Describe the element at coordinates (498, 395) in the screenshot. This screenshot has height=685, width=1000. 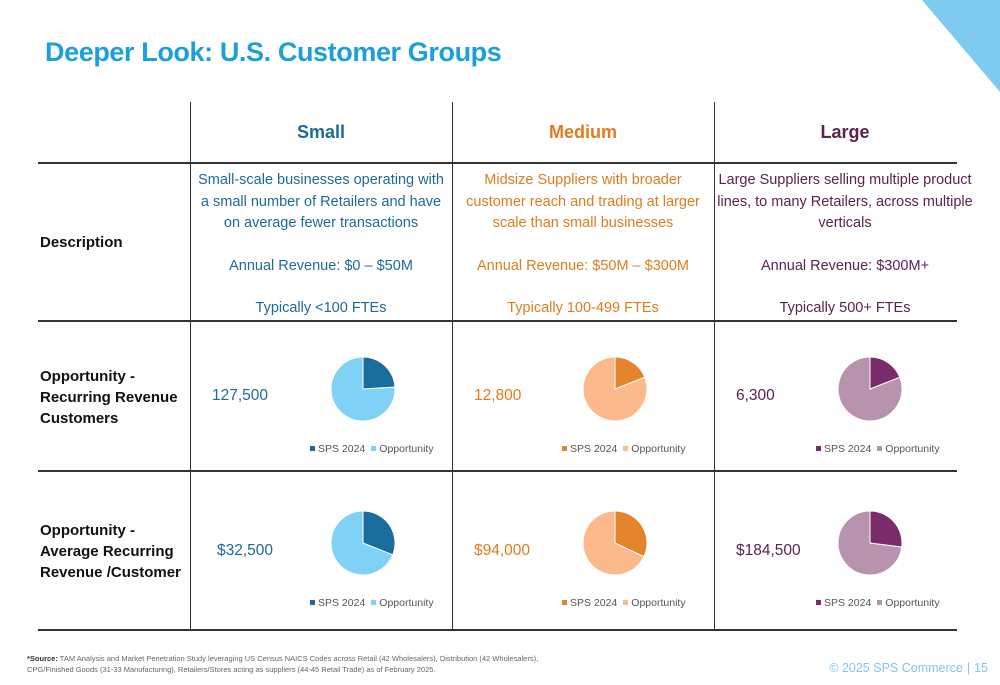
I see `customers-value-medium: 12,800` at that location.